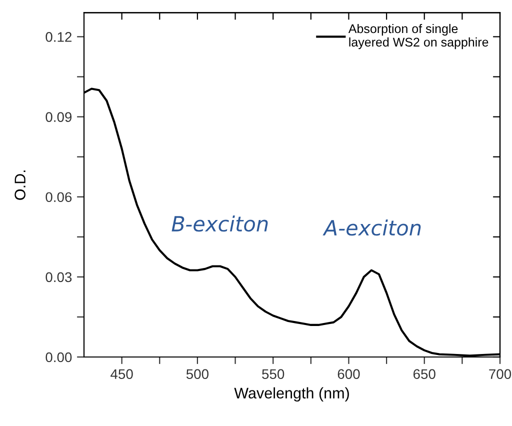 The image size is (512, 426). Describe the element at coordinates (20, 185) in the screenshot. I see `y-axis-title: O.D.` at that location.